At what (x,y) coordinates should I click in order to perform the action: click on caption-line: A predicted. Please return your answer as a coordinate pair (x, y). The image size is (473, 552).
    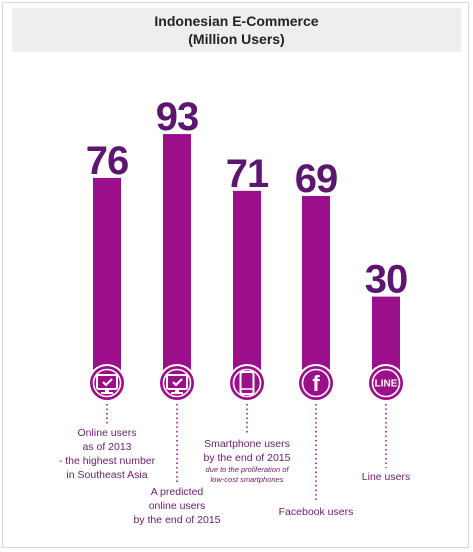
    Looking at the image, I should click on (177, 492).